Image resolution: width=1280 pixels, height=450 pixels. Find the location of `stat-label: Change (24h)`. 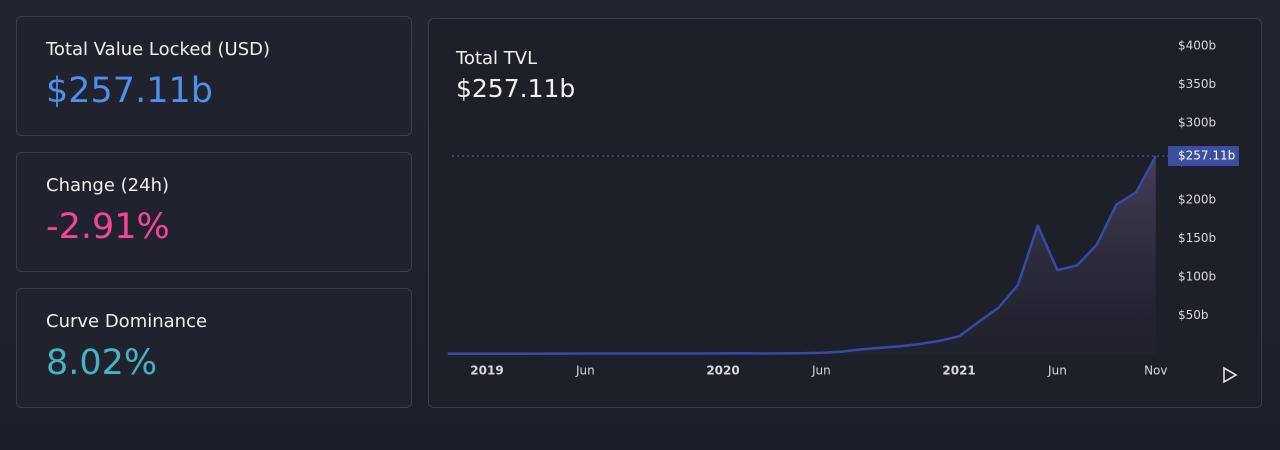

stat-label: Change (24h) is located at coordinates (107, 185).